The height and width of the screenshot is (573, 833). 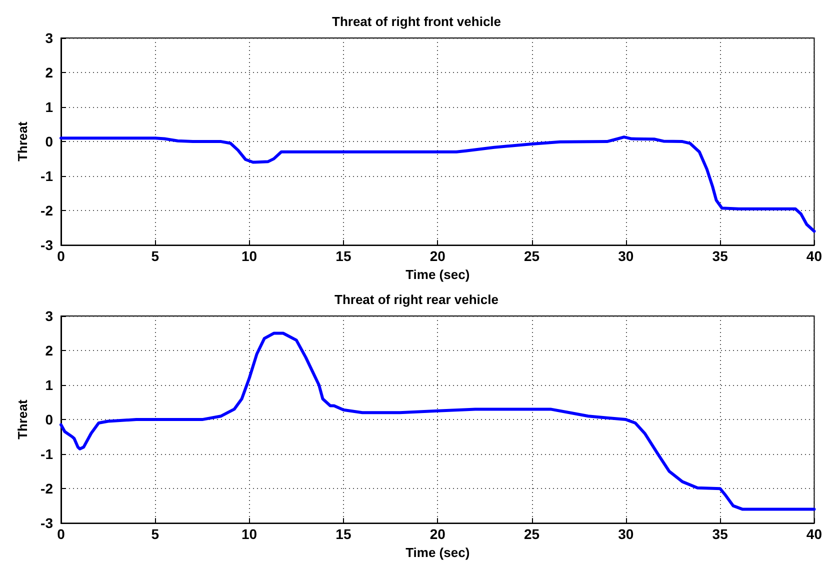 I want to click on chart-title: Threat of right front vehicle, so click(x=417, y=21).